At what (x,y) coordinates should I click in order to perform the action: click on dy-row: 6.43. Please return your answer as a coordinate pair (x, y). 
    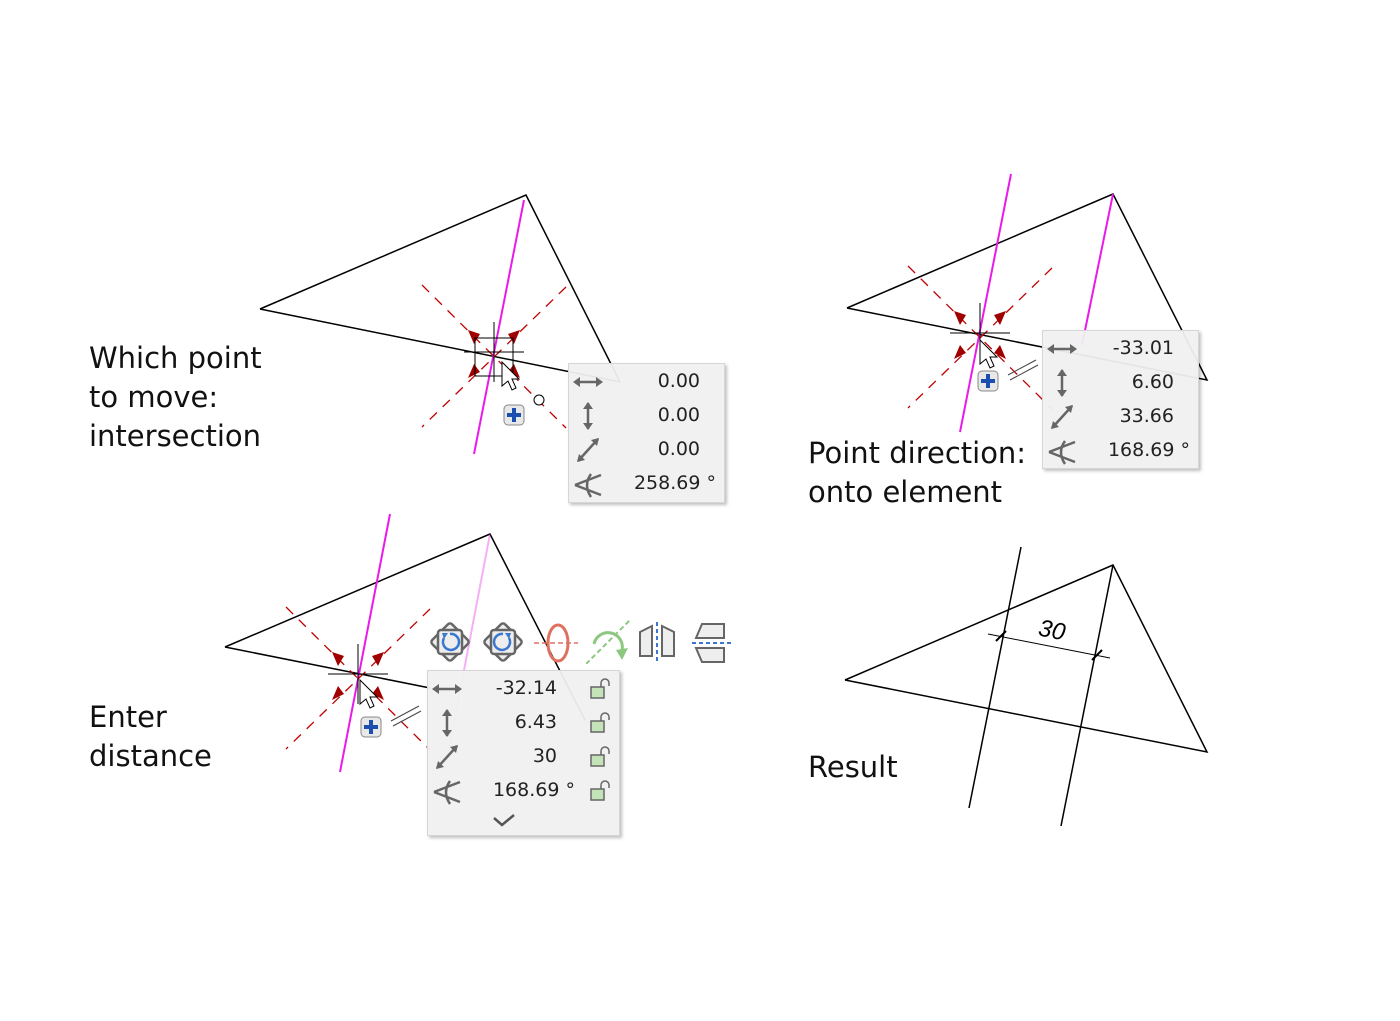
    Looking at the image, I should click on (523, 723).